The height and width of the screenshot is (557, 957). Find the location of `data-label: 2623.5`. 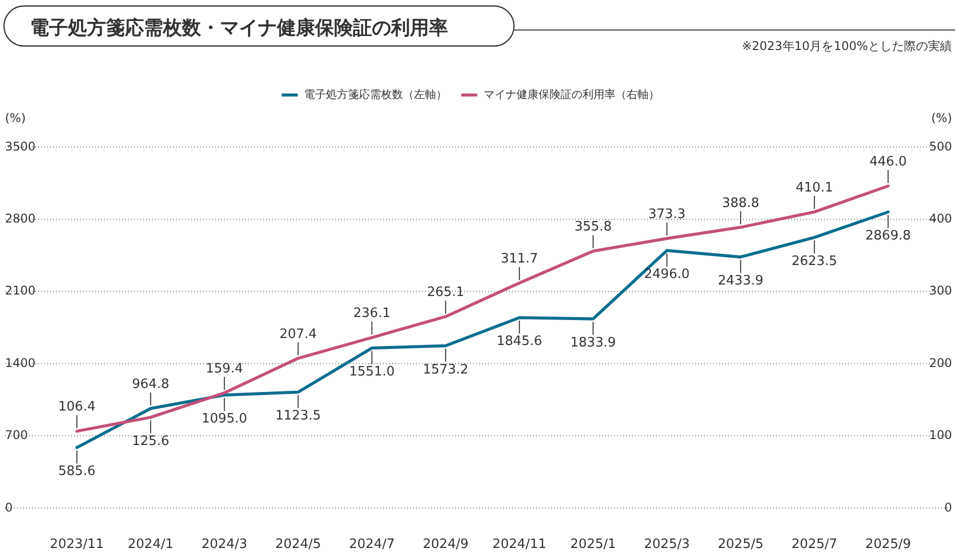

data-label: 2623.5 is located at coordinates (815, 261).